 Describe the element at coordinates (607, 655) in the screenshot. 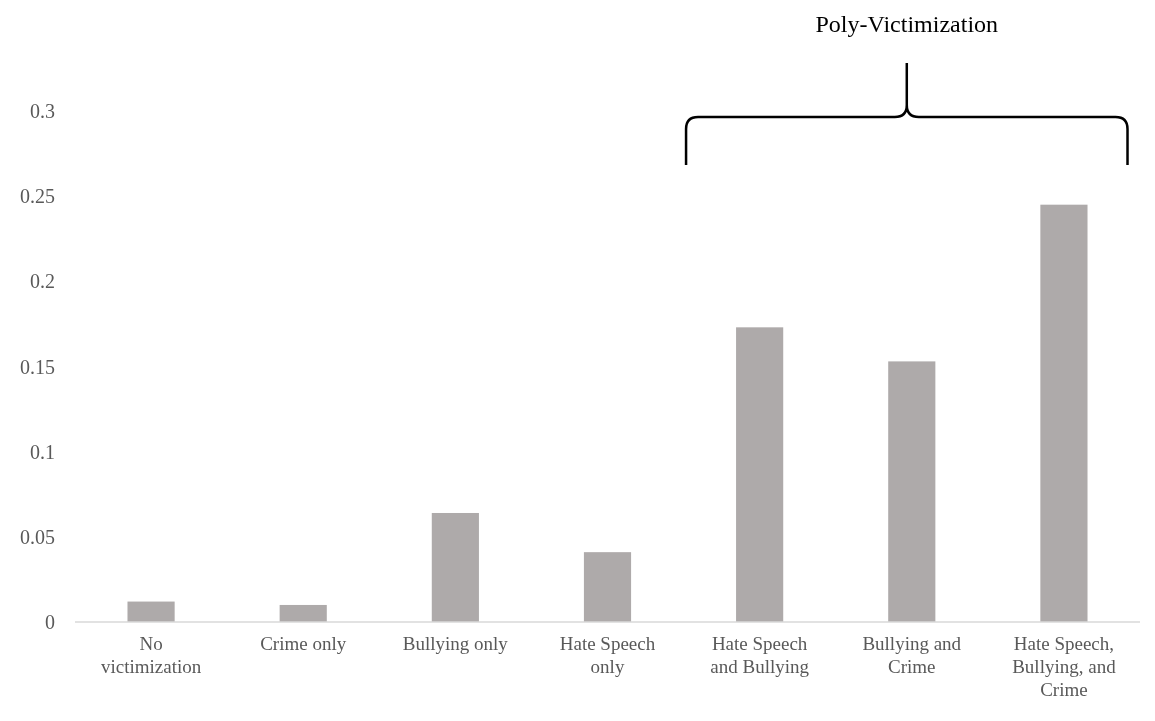

I see `x-tick-label: Hate Speech only` at that location.